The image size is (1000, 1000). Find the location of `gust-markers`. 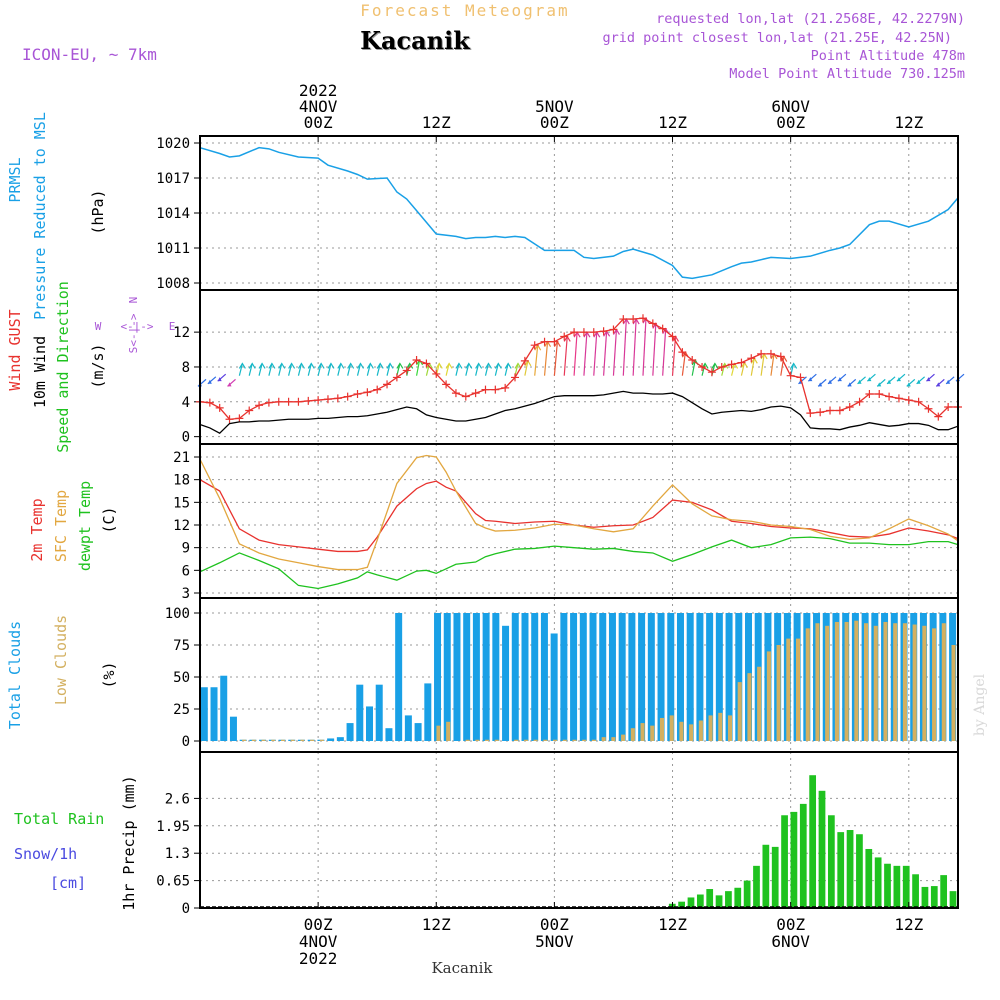

gust-markers is located at coordinates (579, 369).